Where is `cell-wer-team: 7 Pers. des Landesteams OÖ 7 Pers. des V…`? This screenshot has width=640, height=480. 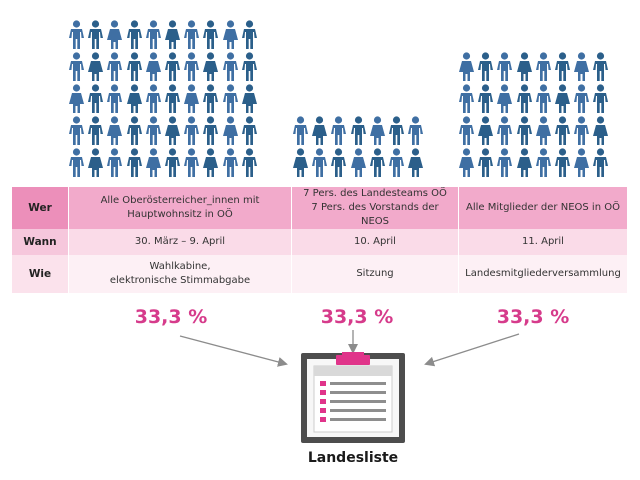
cell-wer-team: 7 Pers. des Landesteams OÖ 7 Pers. des V… is located at coordinates (375, 208).